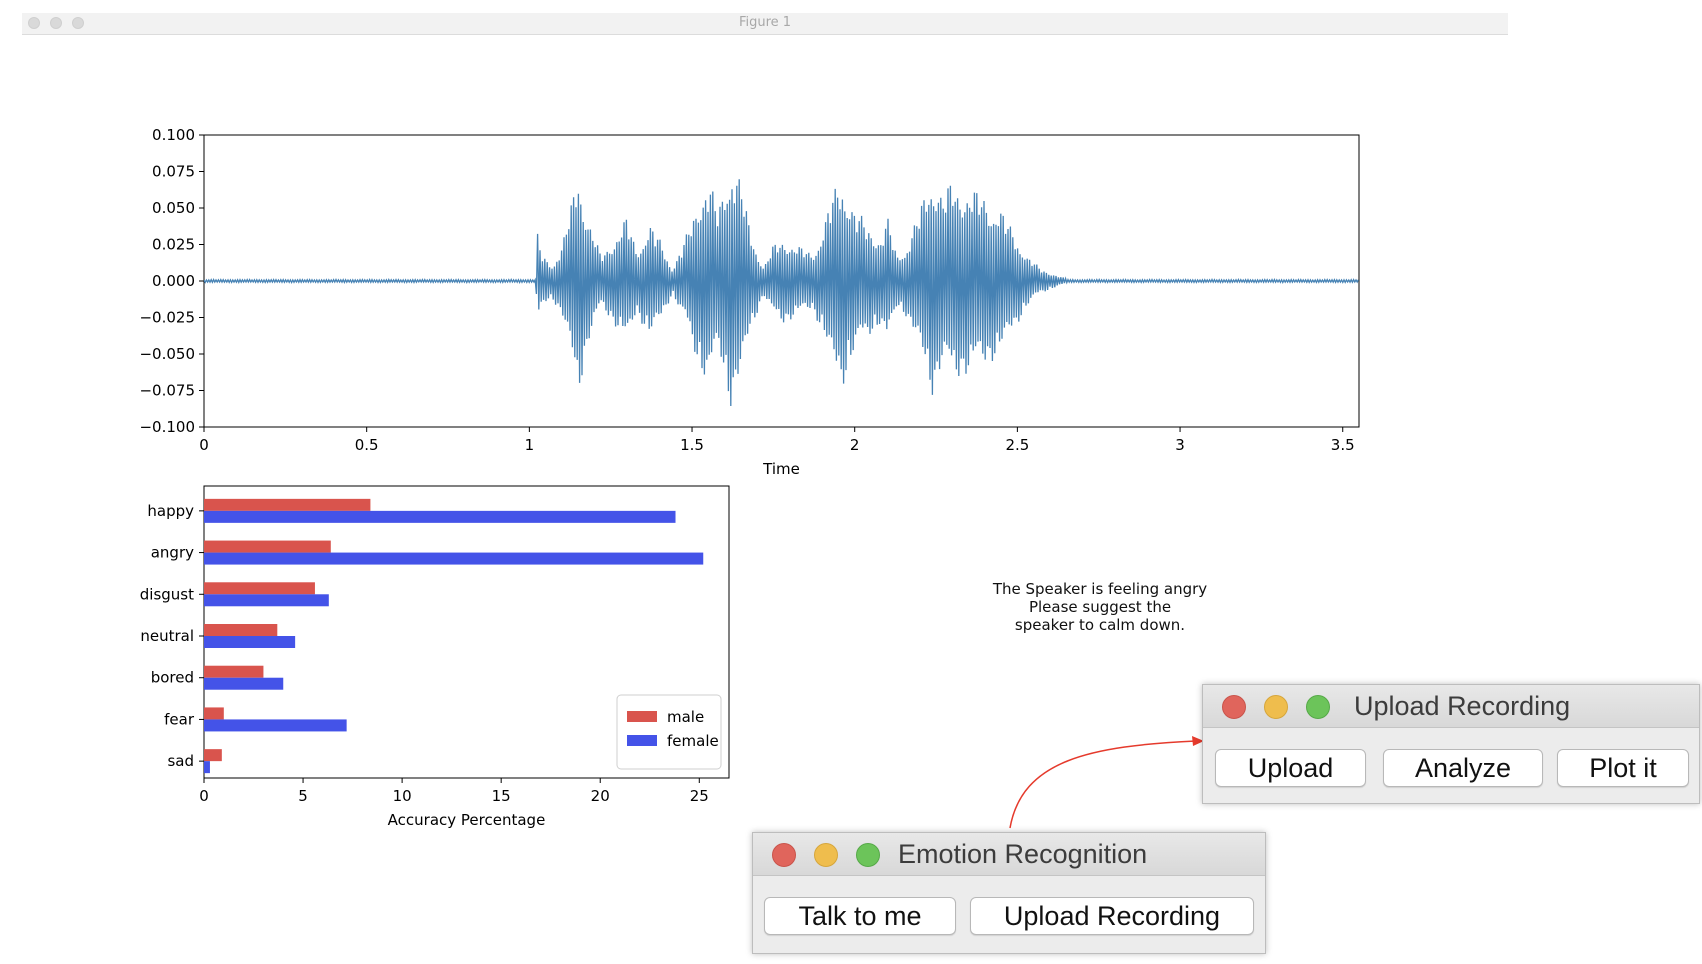  What do you see at coordinates (167, 391) in the screenshot?
I see `waveform-y-tick-label: −0.075` at bounding box center [167, 391].